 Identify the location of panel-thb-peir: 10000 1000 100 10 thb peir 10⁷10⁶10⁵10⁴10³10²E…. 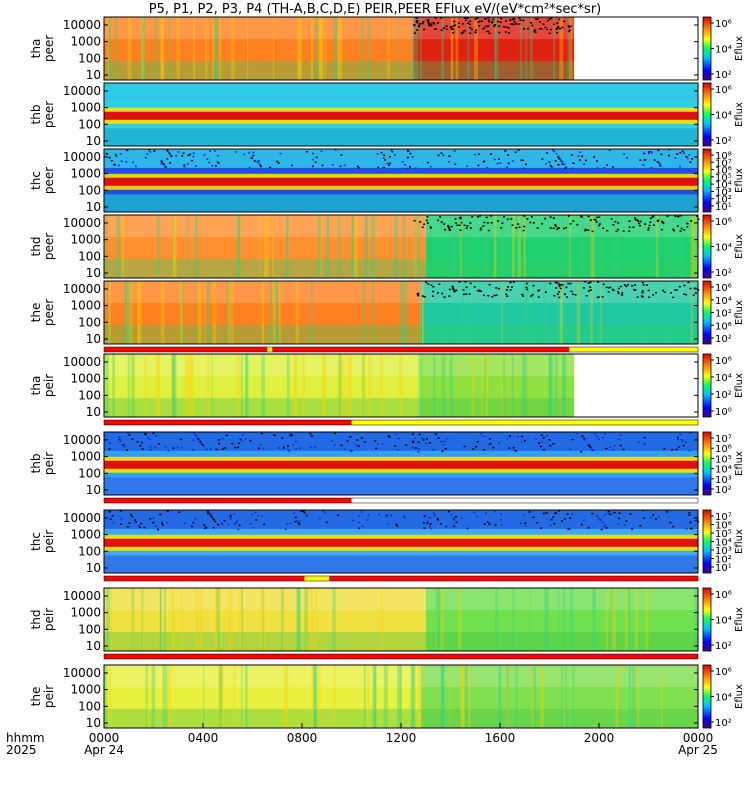
(387, 464).